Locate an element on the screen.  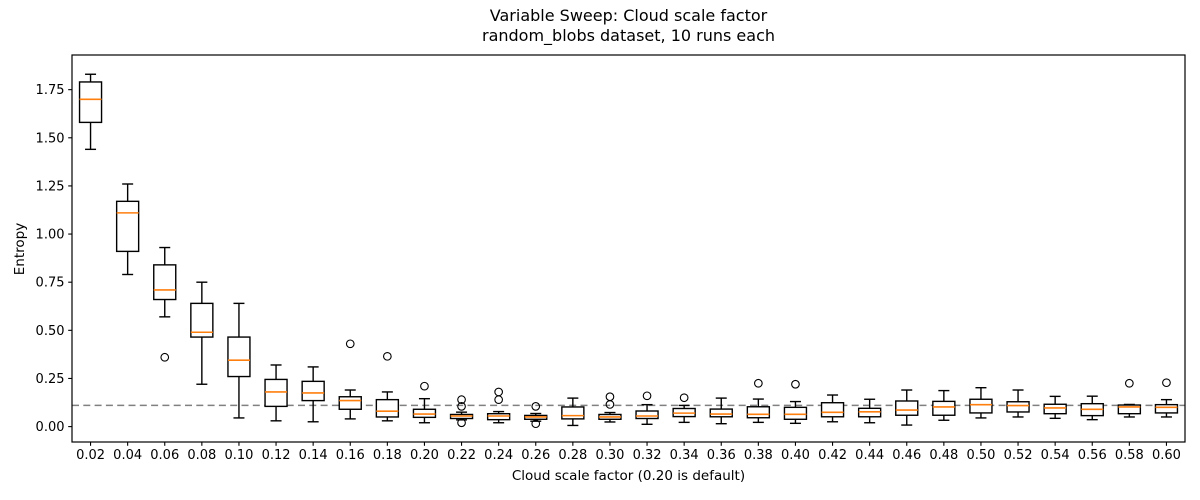
y-tick-label: 1.25 is located at coordinates (50, 186).